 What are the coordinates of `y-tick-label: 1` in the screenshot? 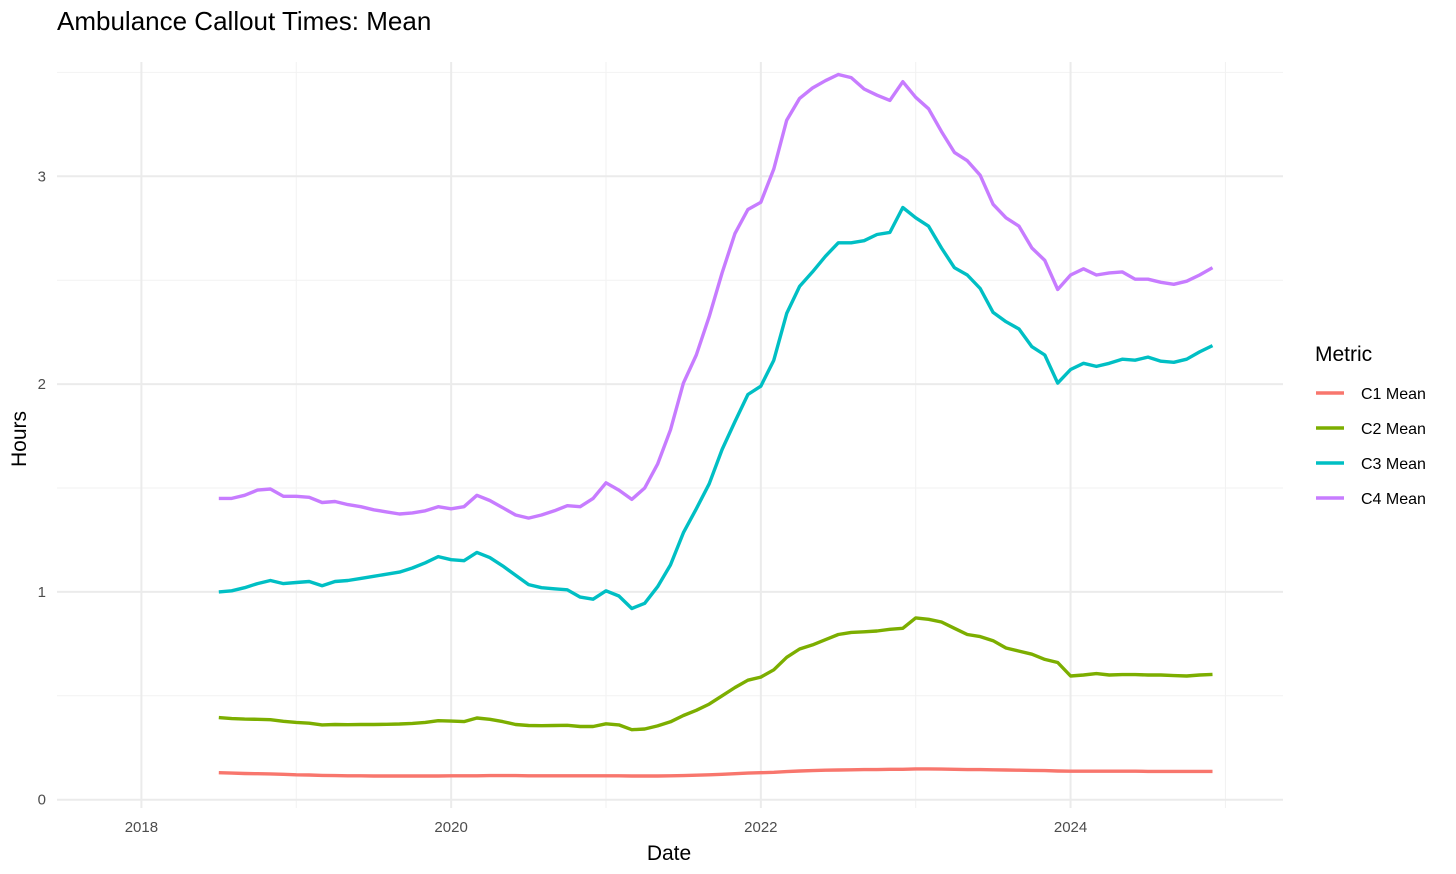 It's located at (42, 592).